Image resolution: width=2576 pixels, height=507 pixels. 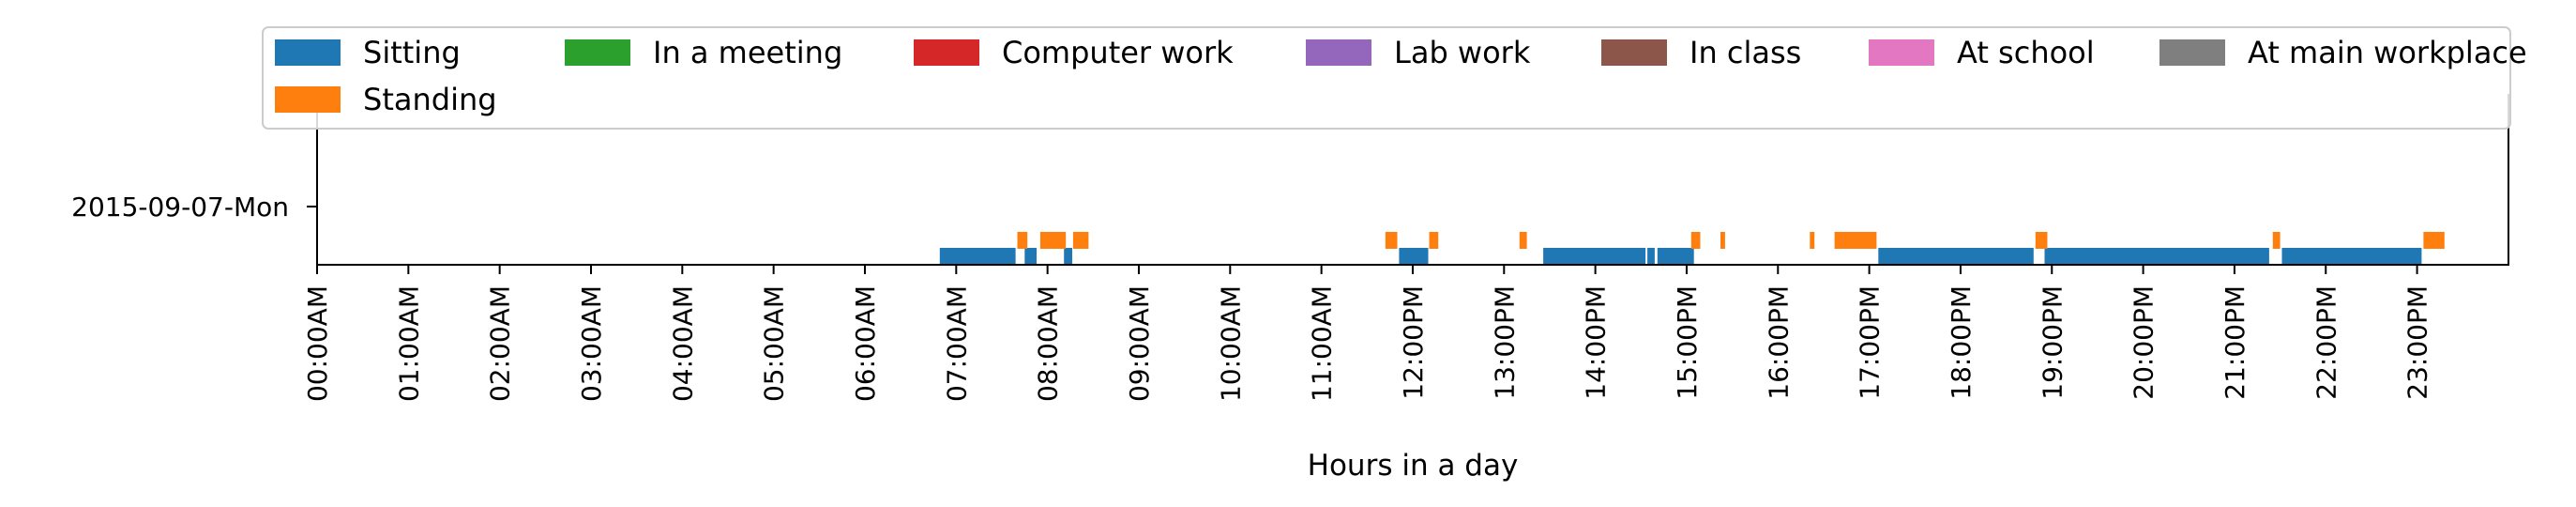 I want to click on legend-swatch-at-school, so click(x=1901, y=52).